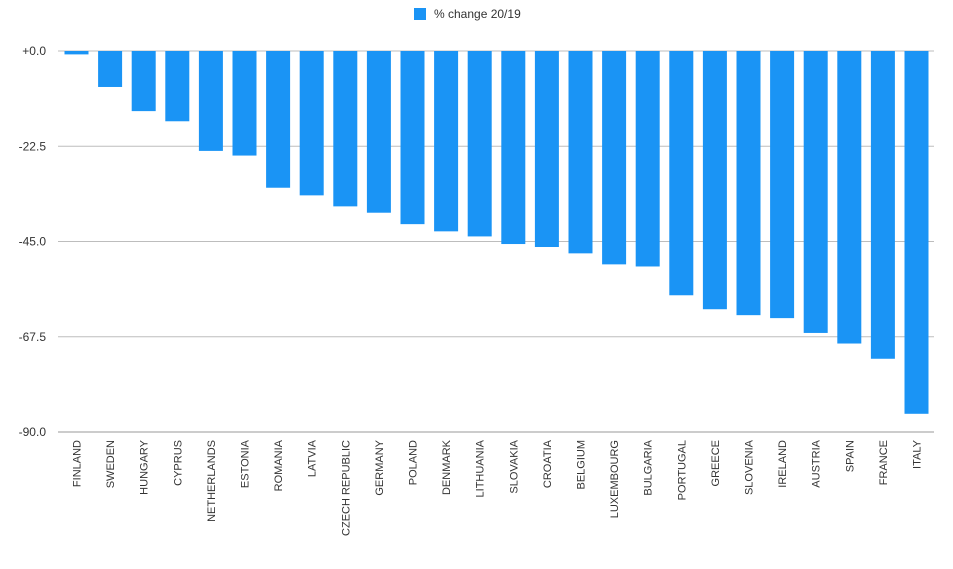 The height and width of the screenshot is (569, 953). I want to click on x-tick-label: FINLAND, so click(78, 463).